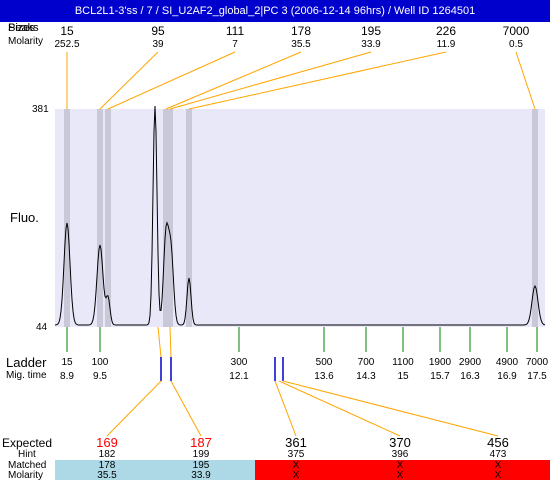 The image size is (550, 481). I want to click on peak-size: 95, so click(158, 31).